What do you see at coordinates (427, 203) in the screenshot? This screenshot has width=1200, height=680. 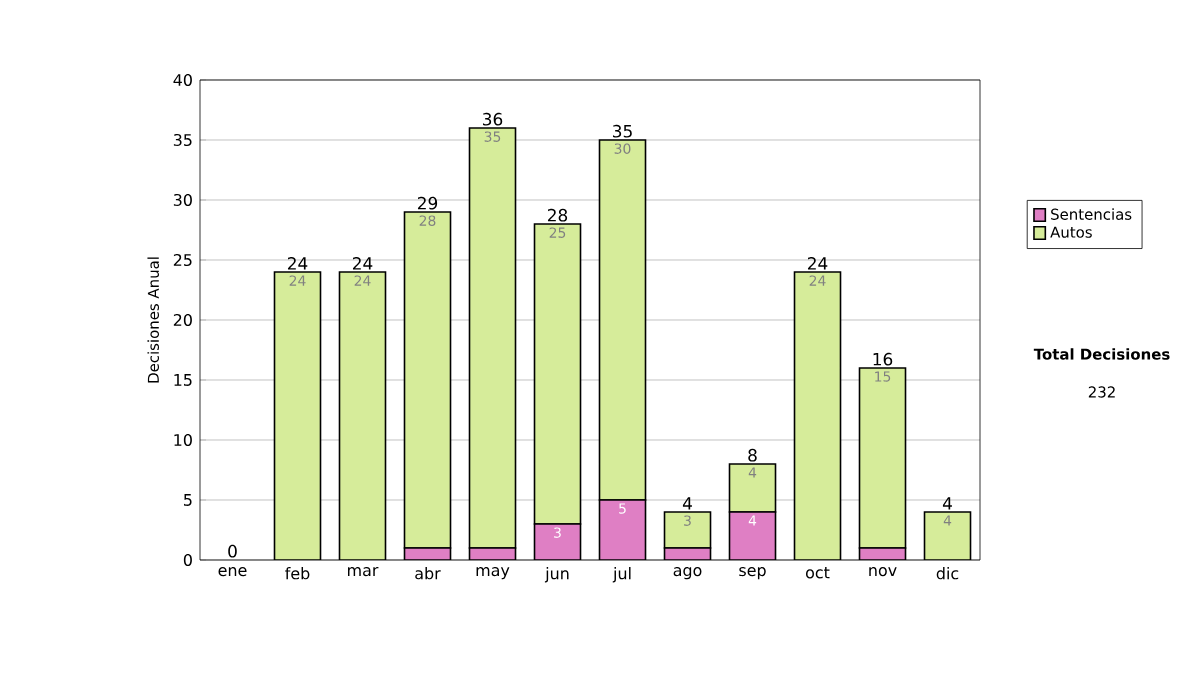 I see `total-label: 29` at bounding box center [427, 203].